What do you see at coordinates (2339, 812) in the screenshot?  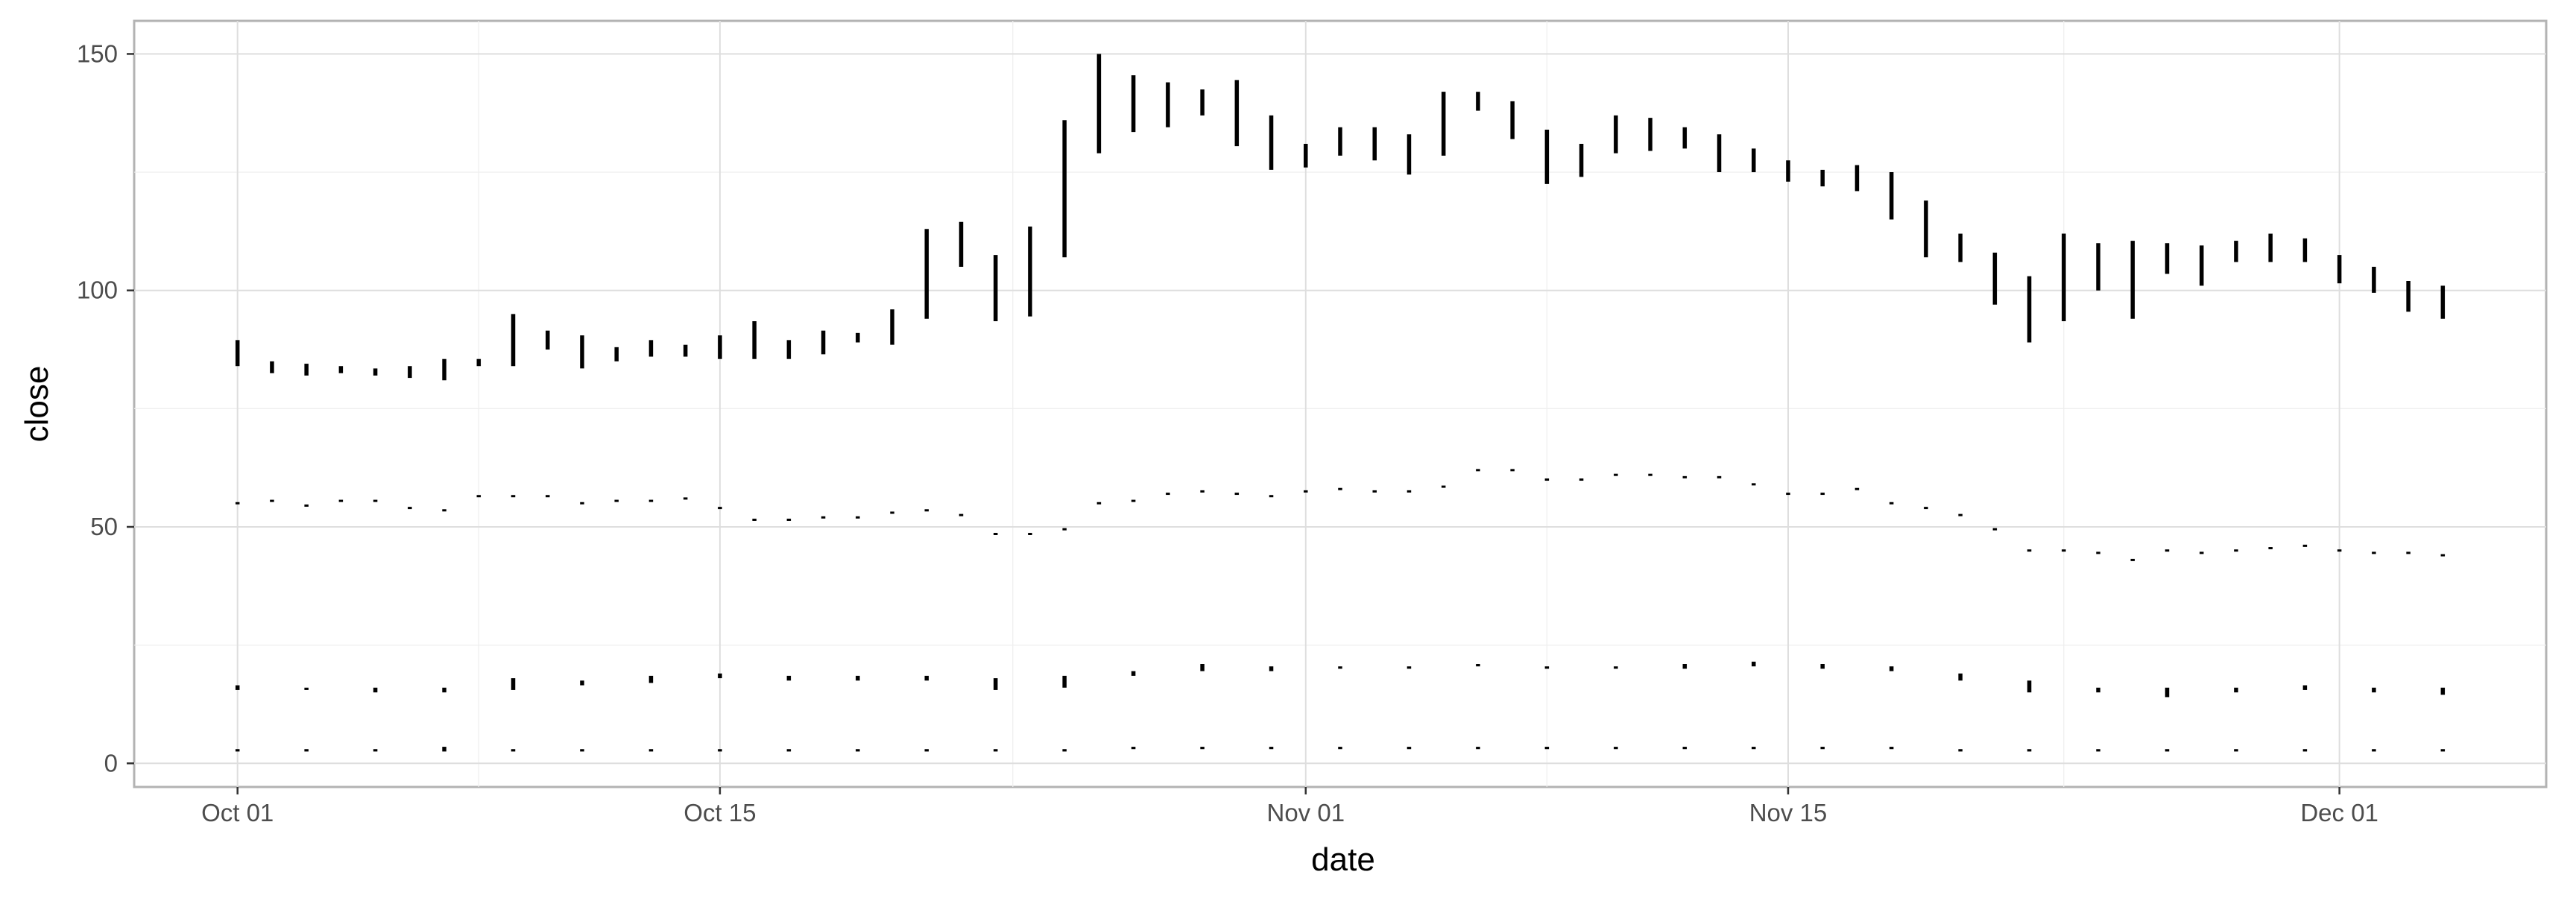 I see `x-tick-label: Dec 01` at bounding box center [2339, 812].